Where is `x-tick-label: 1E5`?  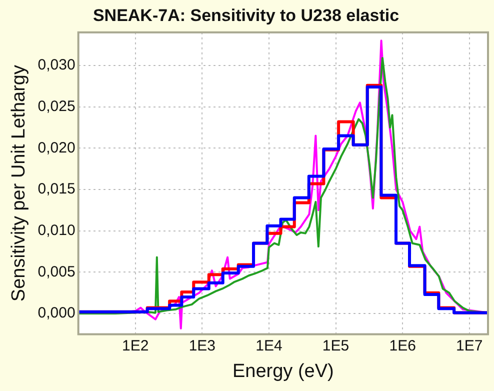
x-tick-label: 1E5 is located at coordinates (336, 345).